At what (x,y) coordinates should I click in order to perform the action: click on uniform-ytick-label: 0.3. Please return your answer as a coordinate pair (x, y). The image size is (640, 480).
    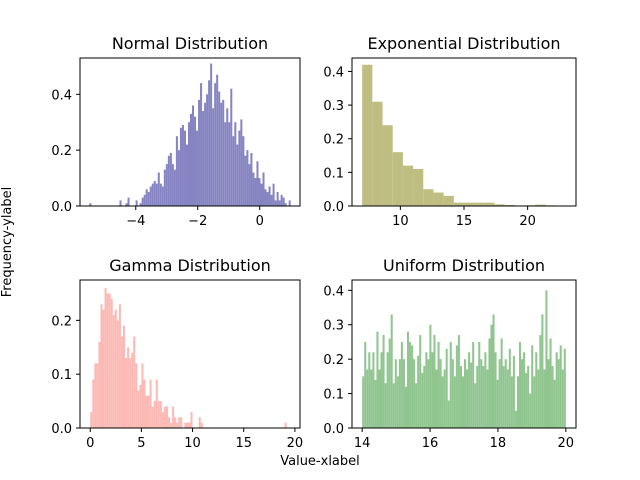
    Looking at the image, I should click on (333, 326).